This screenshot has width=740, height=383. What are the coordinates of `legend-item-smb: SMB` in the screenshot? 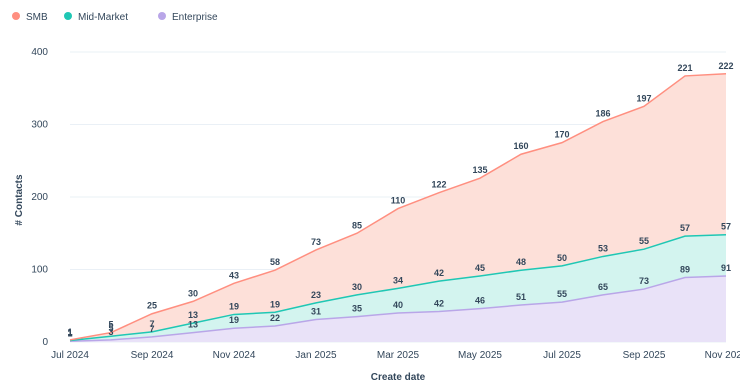 It's located at (30, 17).